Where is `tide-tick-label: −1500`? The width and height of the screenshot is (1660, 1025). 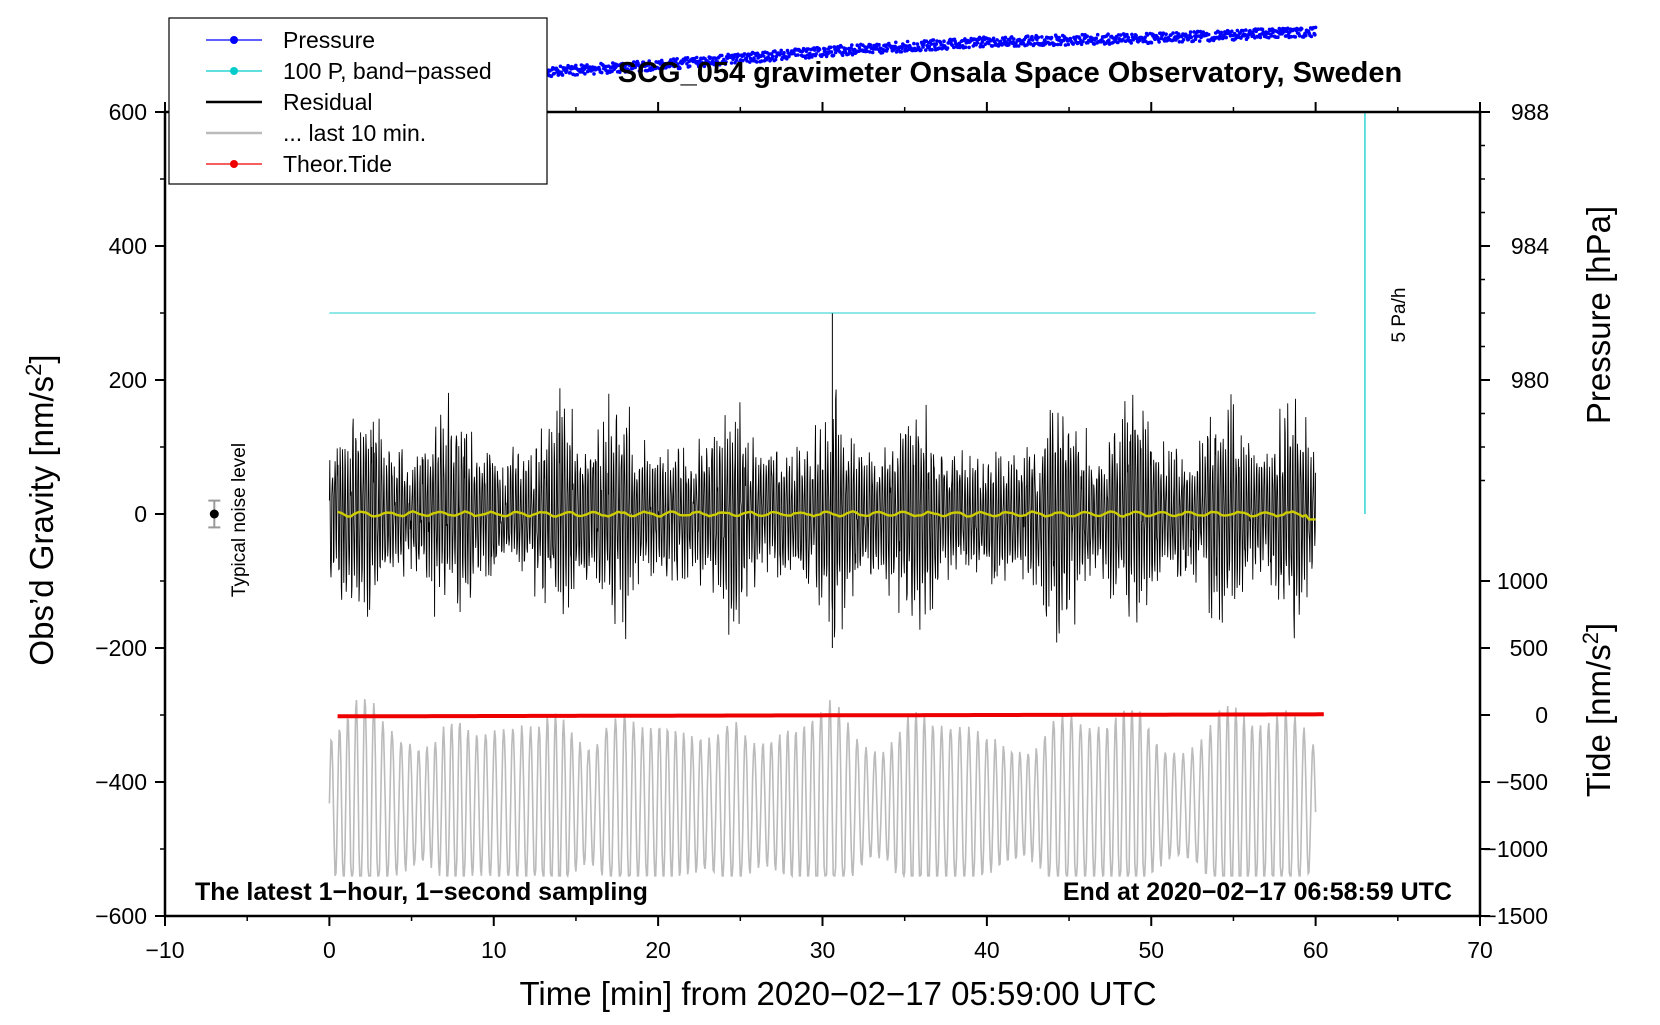
tide-tick-label: −1500 is located at coordinates (1515, 916).